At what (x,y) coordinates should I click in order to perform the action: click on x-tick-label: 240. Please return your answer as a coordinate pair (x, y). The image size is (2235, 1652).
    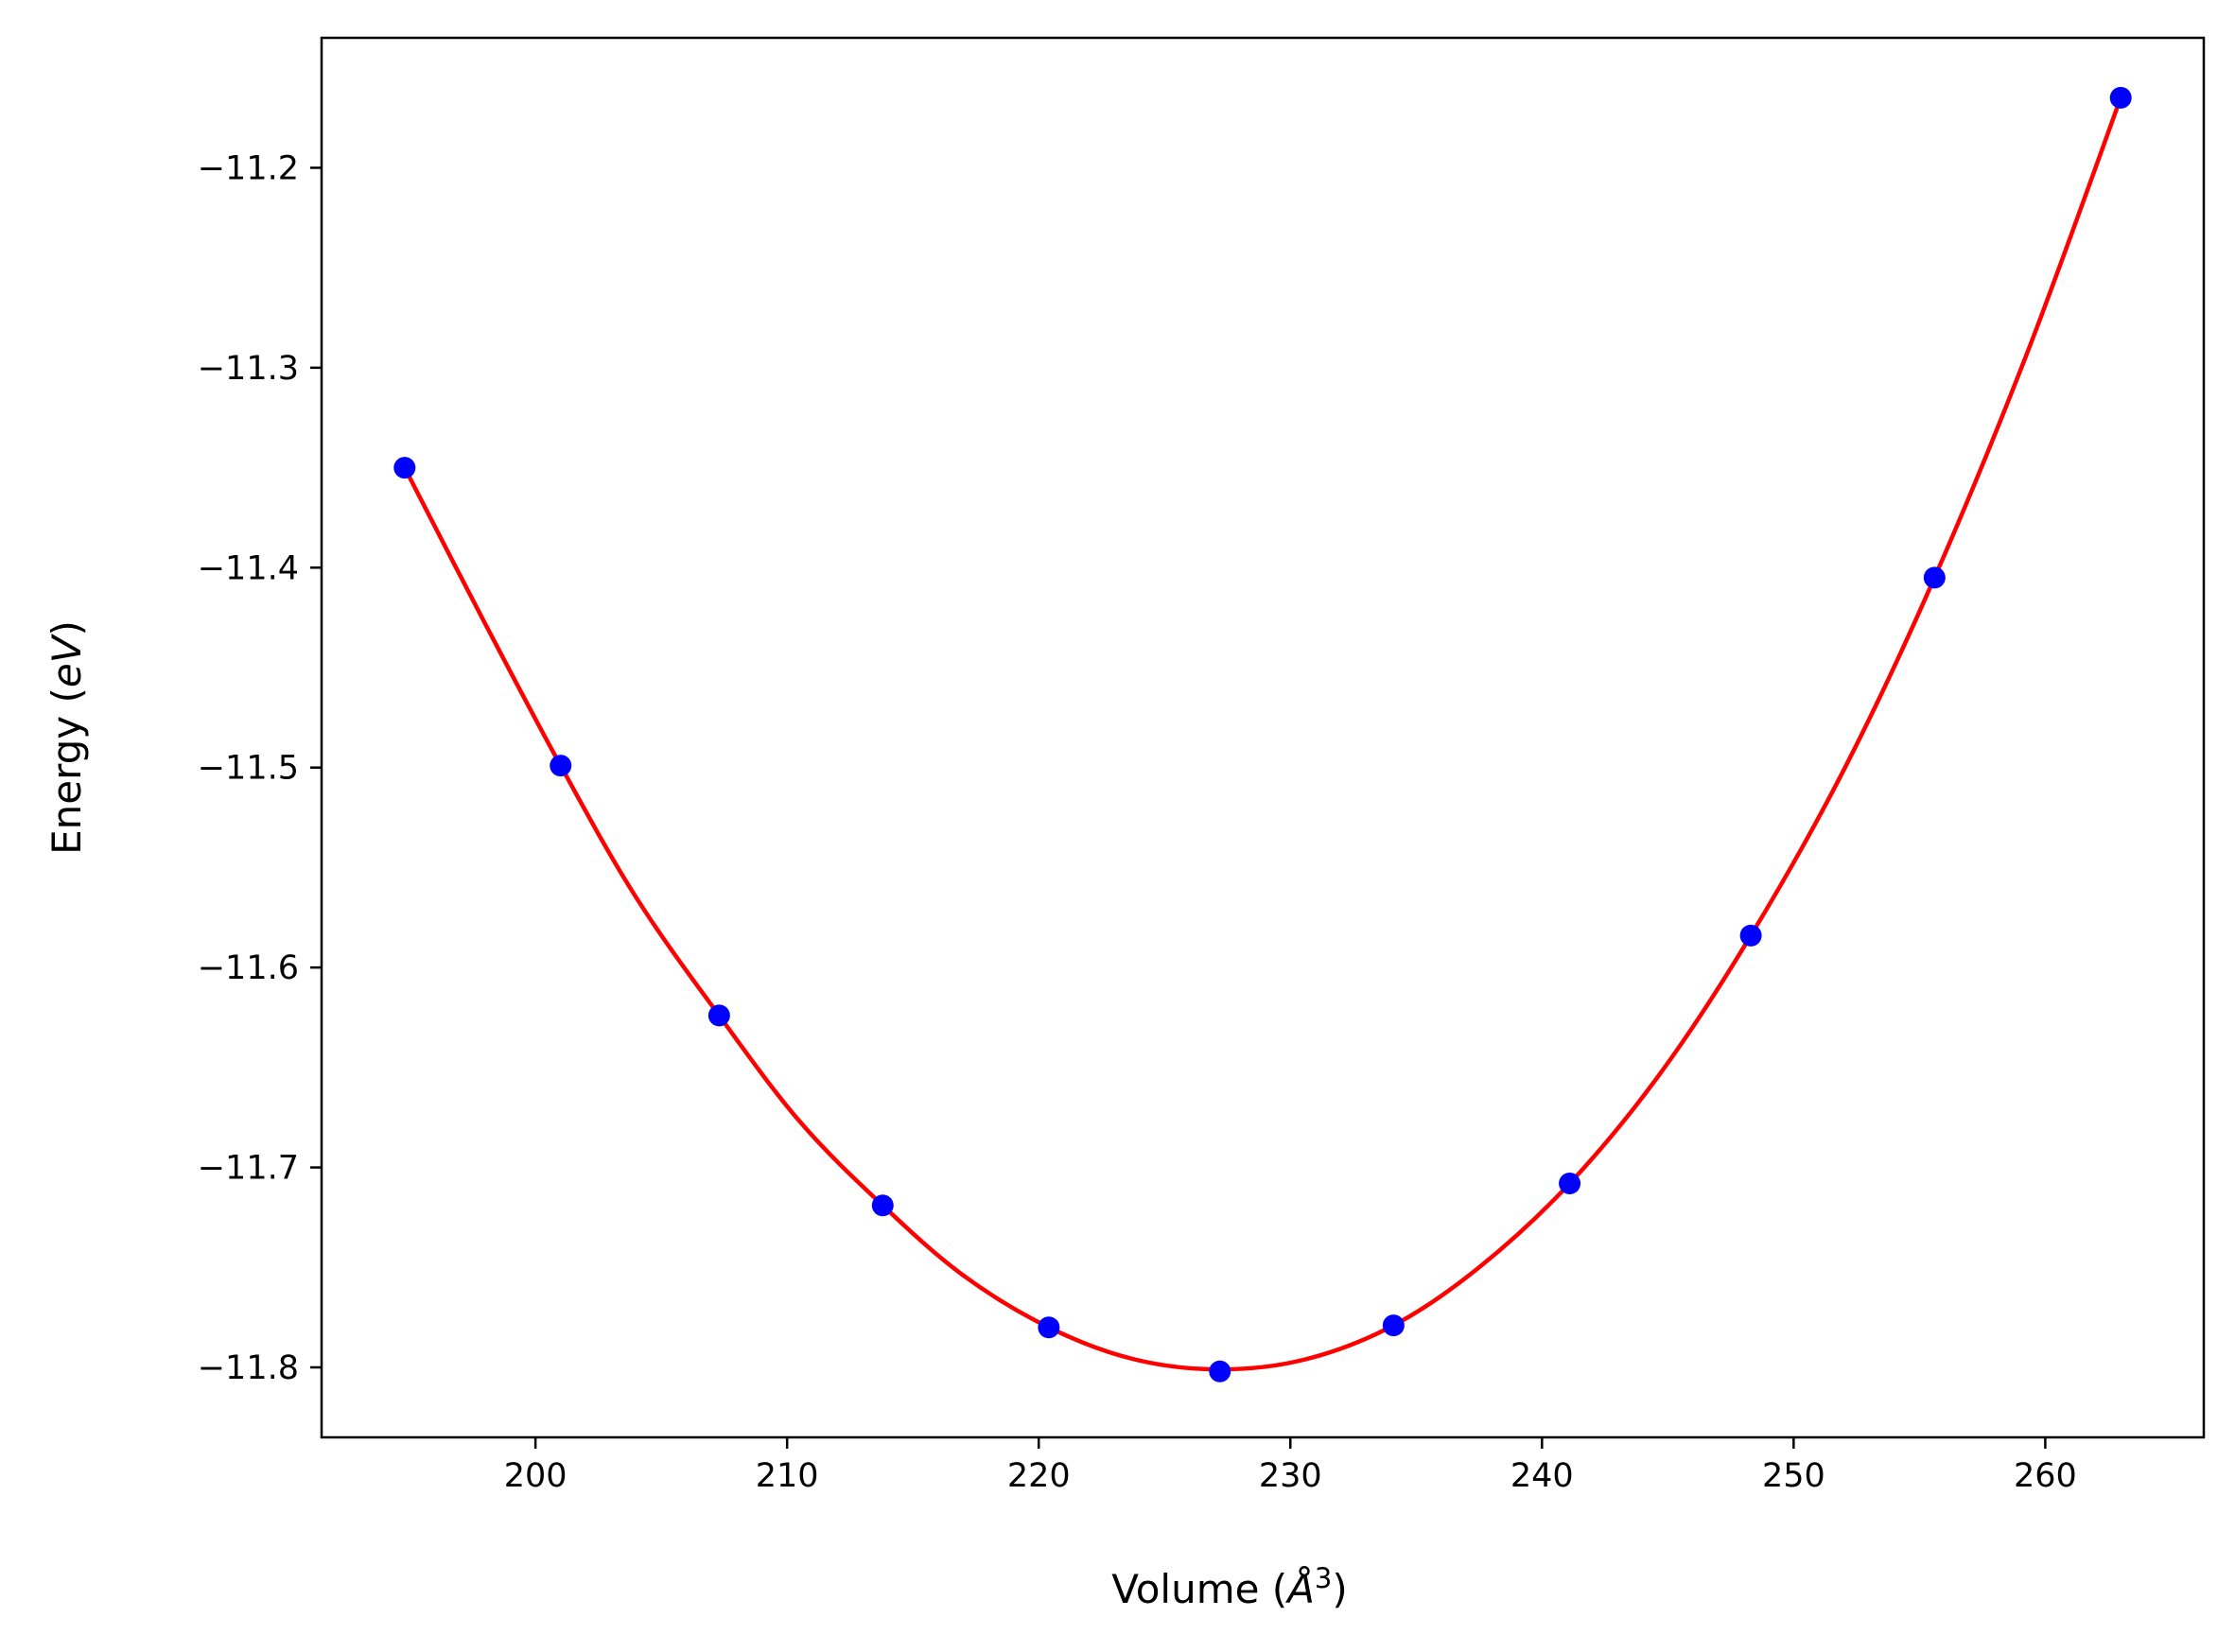
    Looking at the image, I should click on (1542, 1476).